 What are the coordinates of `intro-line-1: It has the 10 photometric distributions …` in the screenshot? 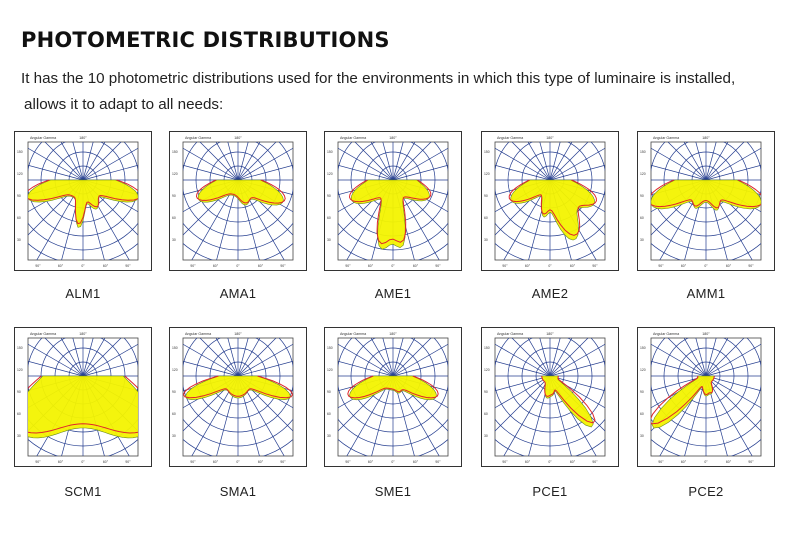 It's located at (378, 78).